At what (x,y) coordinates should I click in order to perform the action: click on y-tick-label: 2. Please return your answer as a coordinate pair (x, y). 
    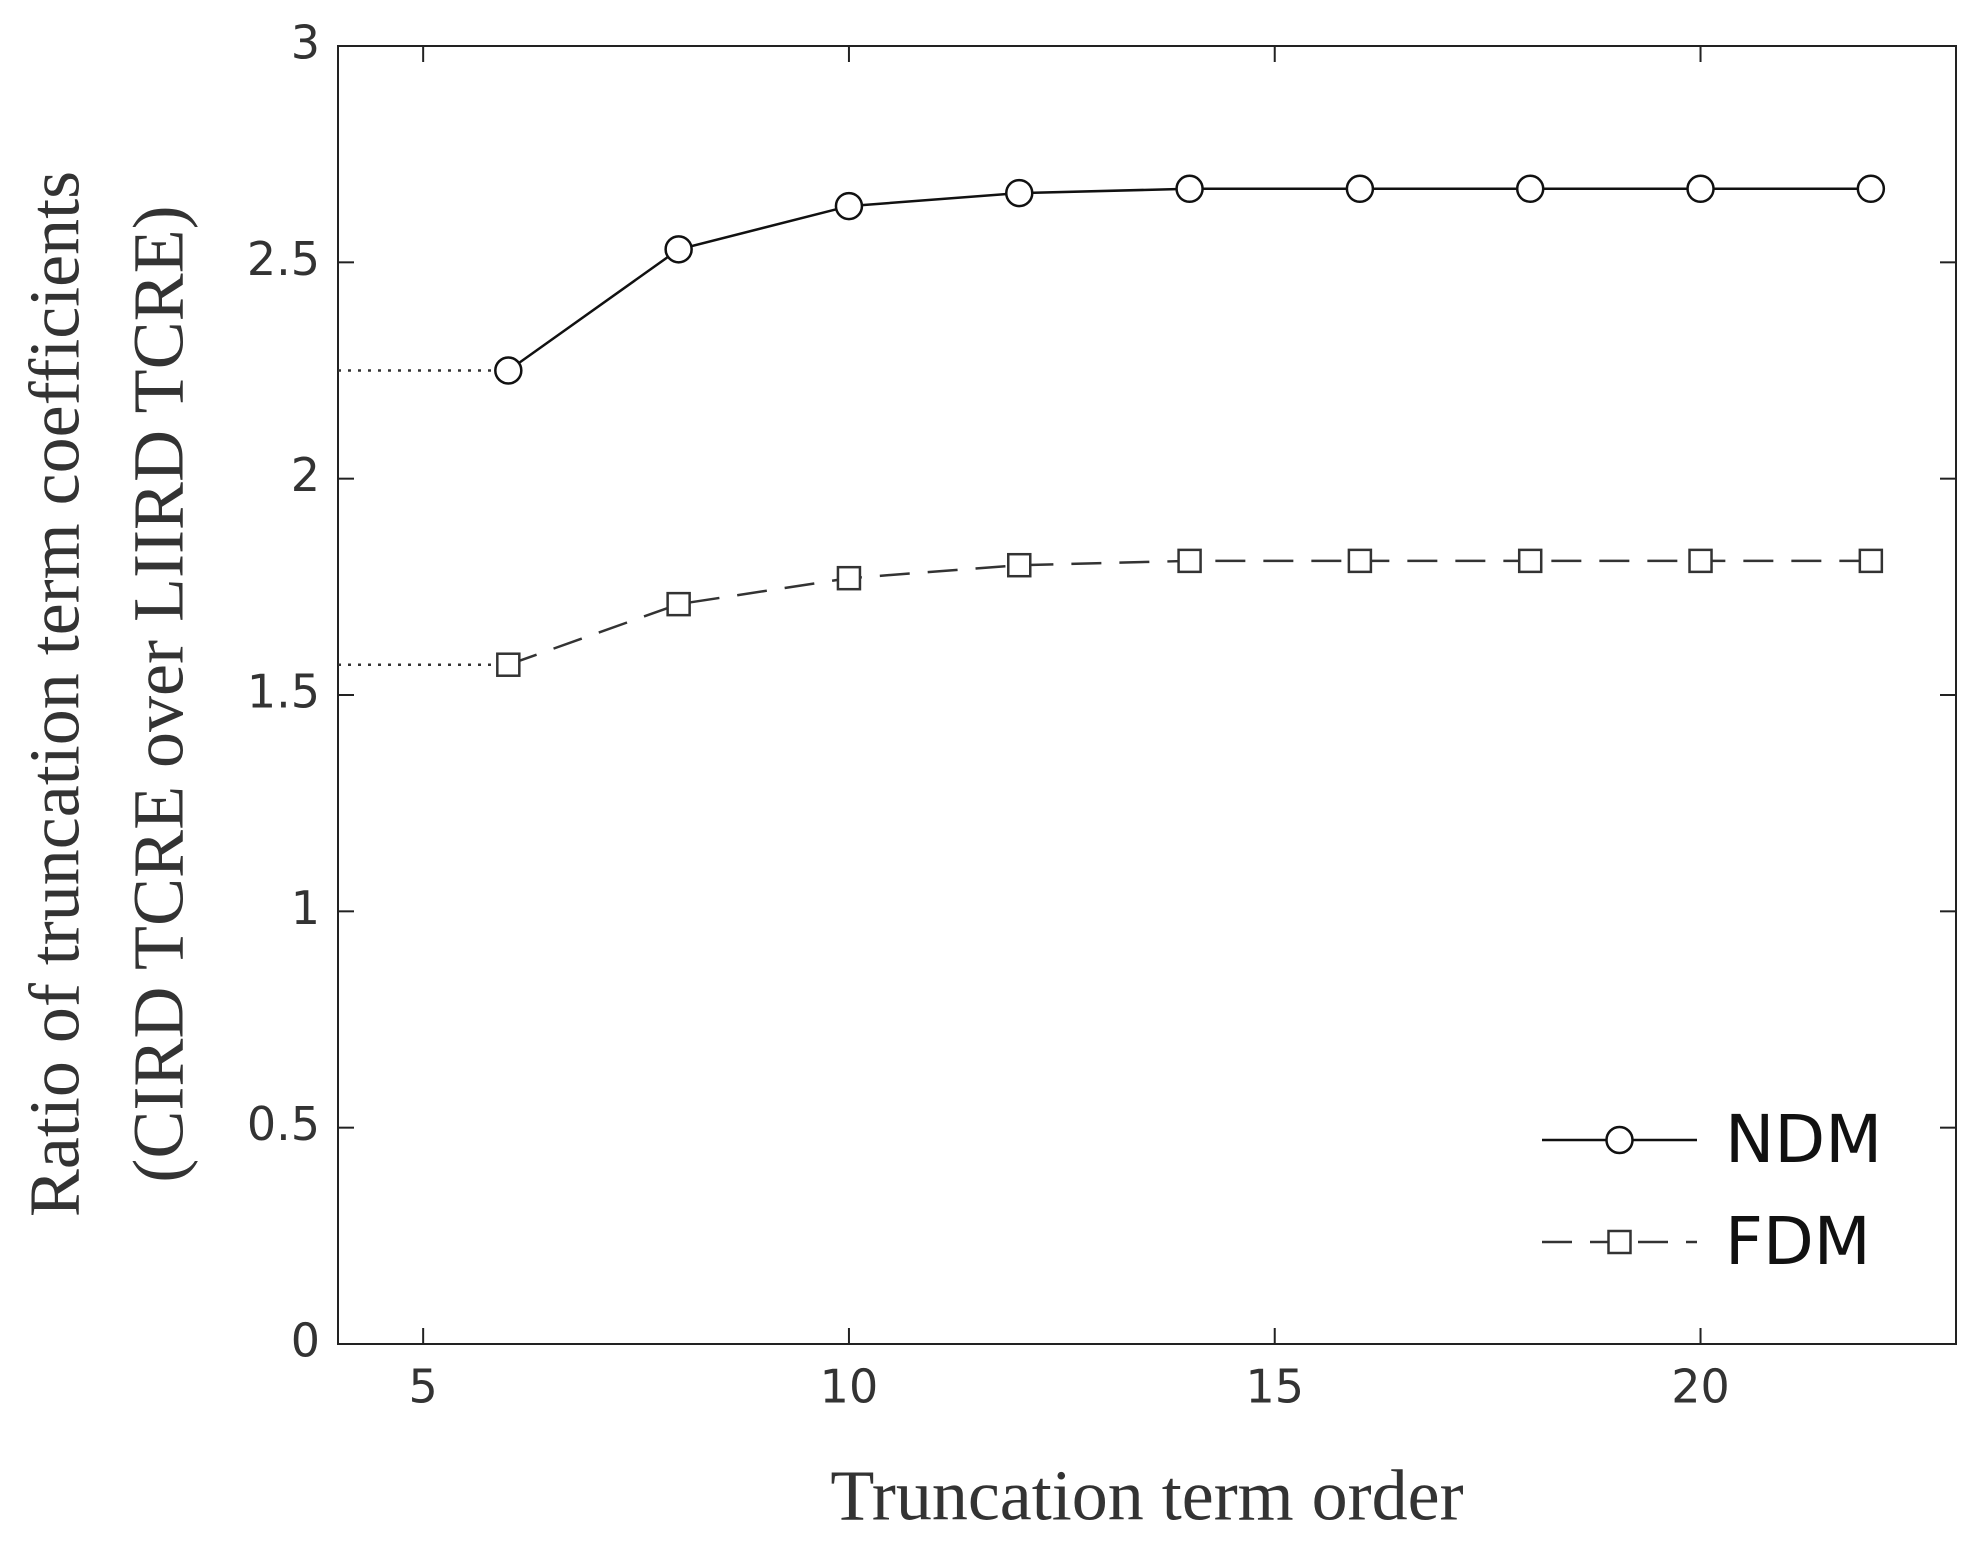
    Looking at the image, I should click on (305, 475).